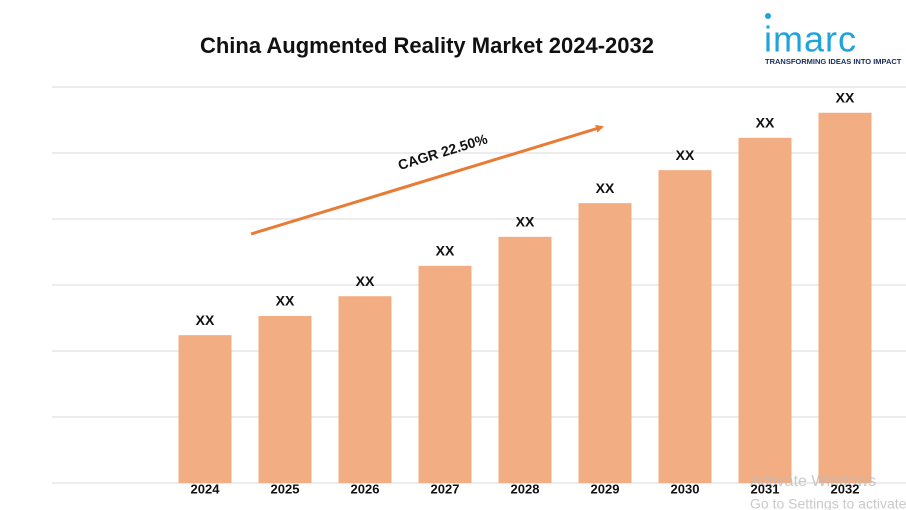  Describe the element at coordinates (427, 180) in the screenshot. I see `cagr-arrow` at that location.